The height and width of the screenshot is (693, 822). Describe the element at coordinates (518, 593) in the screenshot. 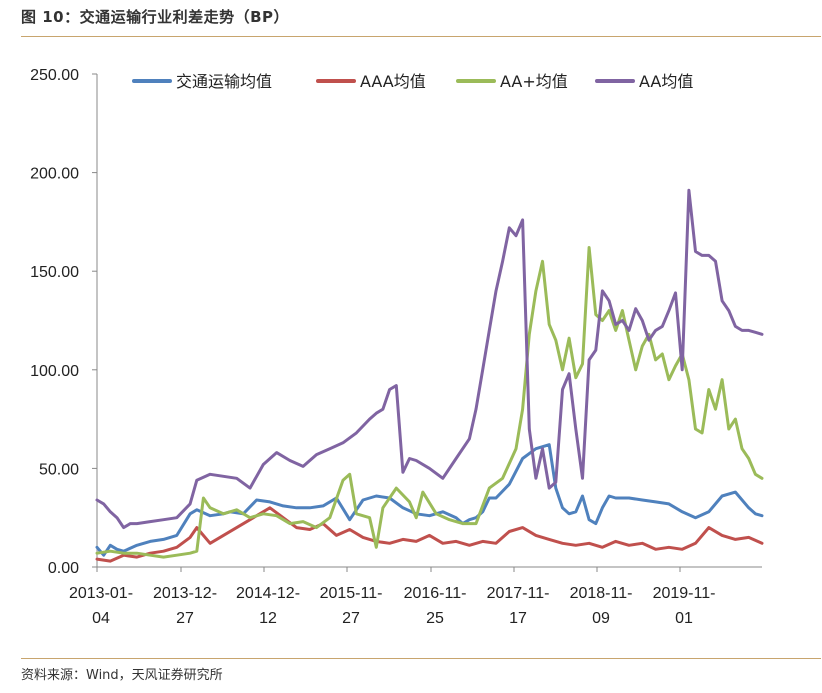

I see `x-tick-label: 2017-11-` at that location.